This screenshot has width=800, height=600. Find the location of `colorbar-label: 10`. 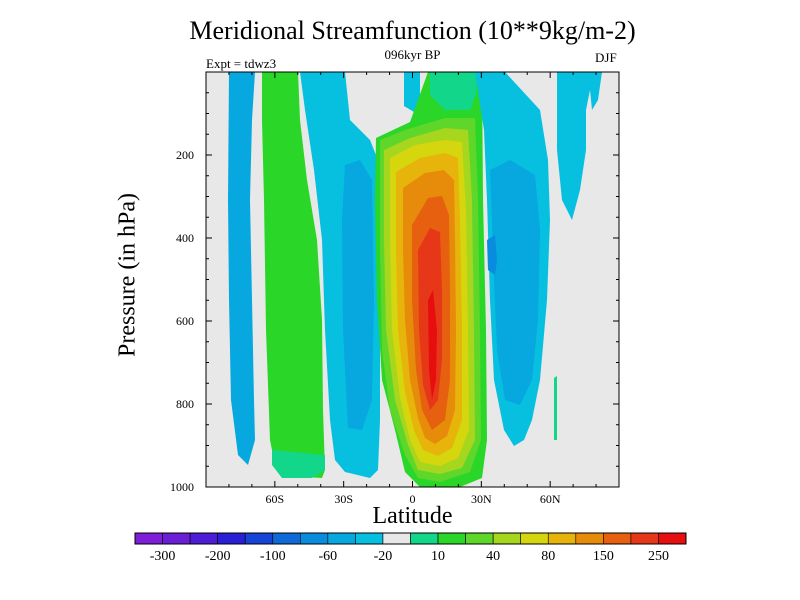

colorbar-label: 10 is located at coordinates (438, 556).